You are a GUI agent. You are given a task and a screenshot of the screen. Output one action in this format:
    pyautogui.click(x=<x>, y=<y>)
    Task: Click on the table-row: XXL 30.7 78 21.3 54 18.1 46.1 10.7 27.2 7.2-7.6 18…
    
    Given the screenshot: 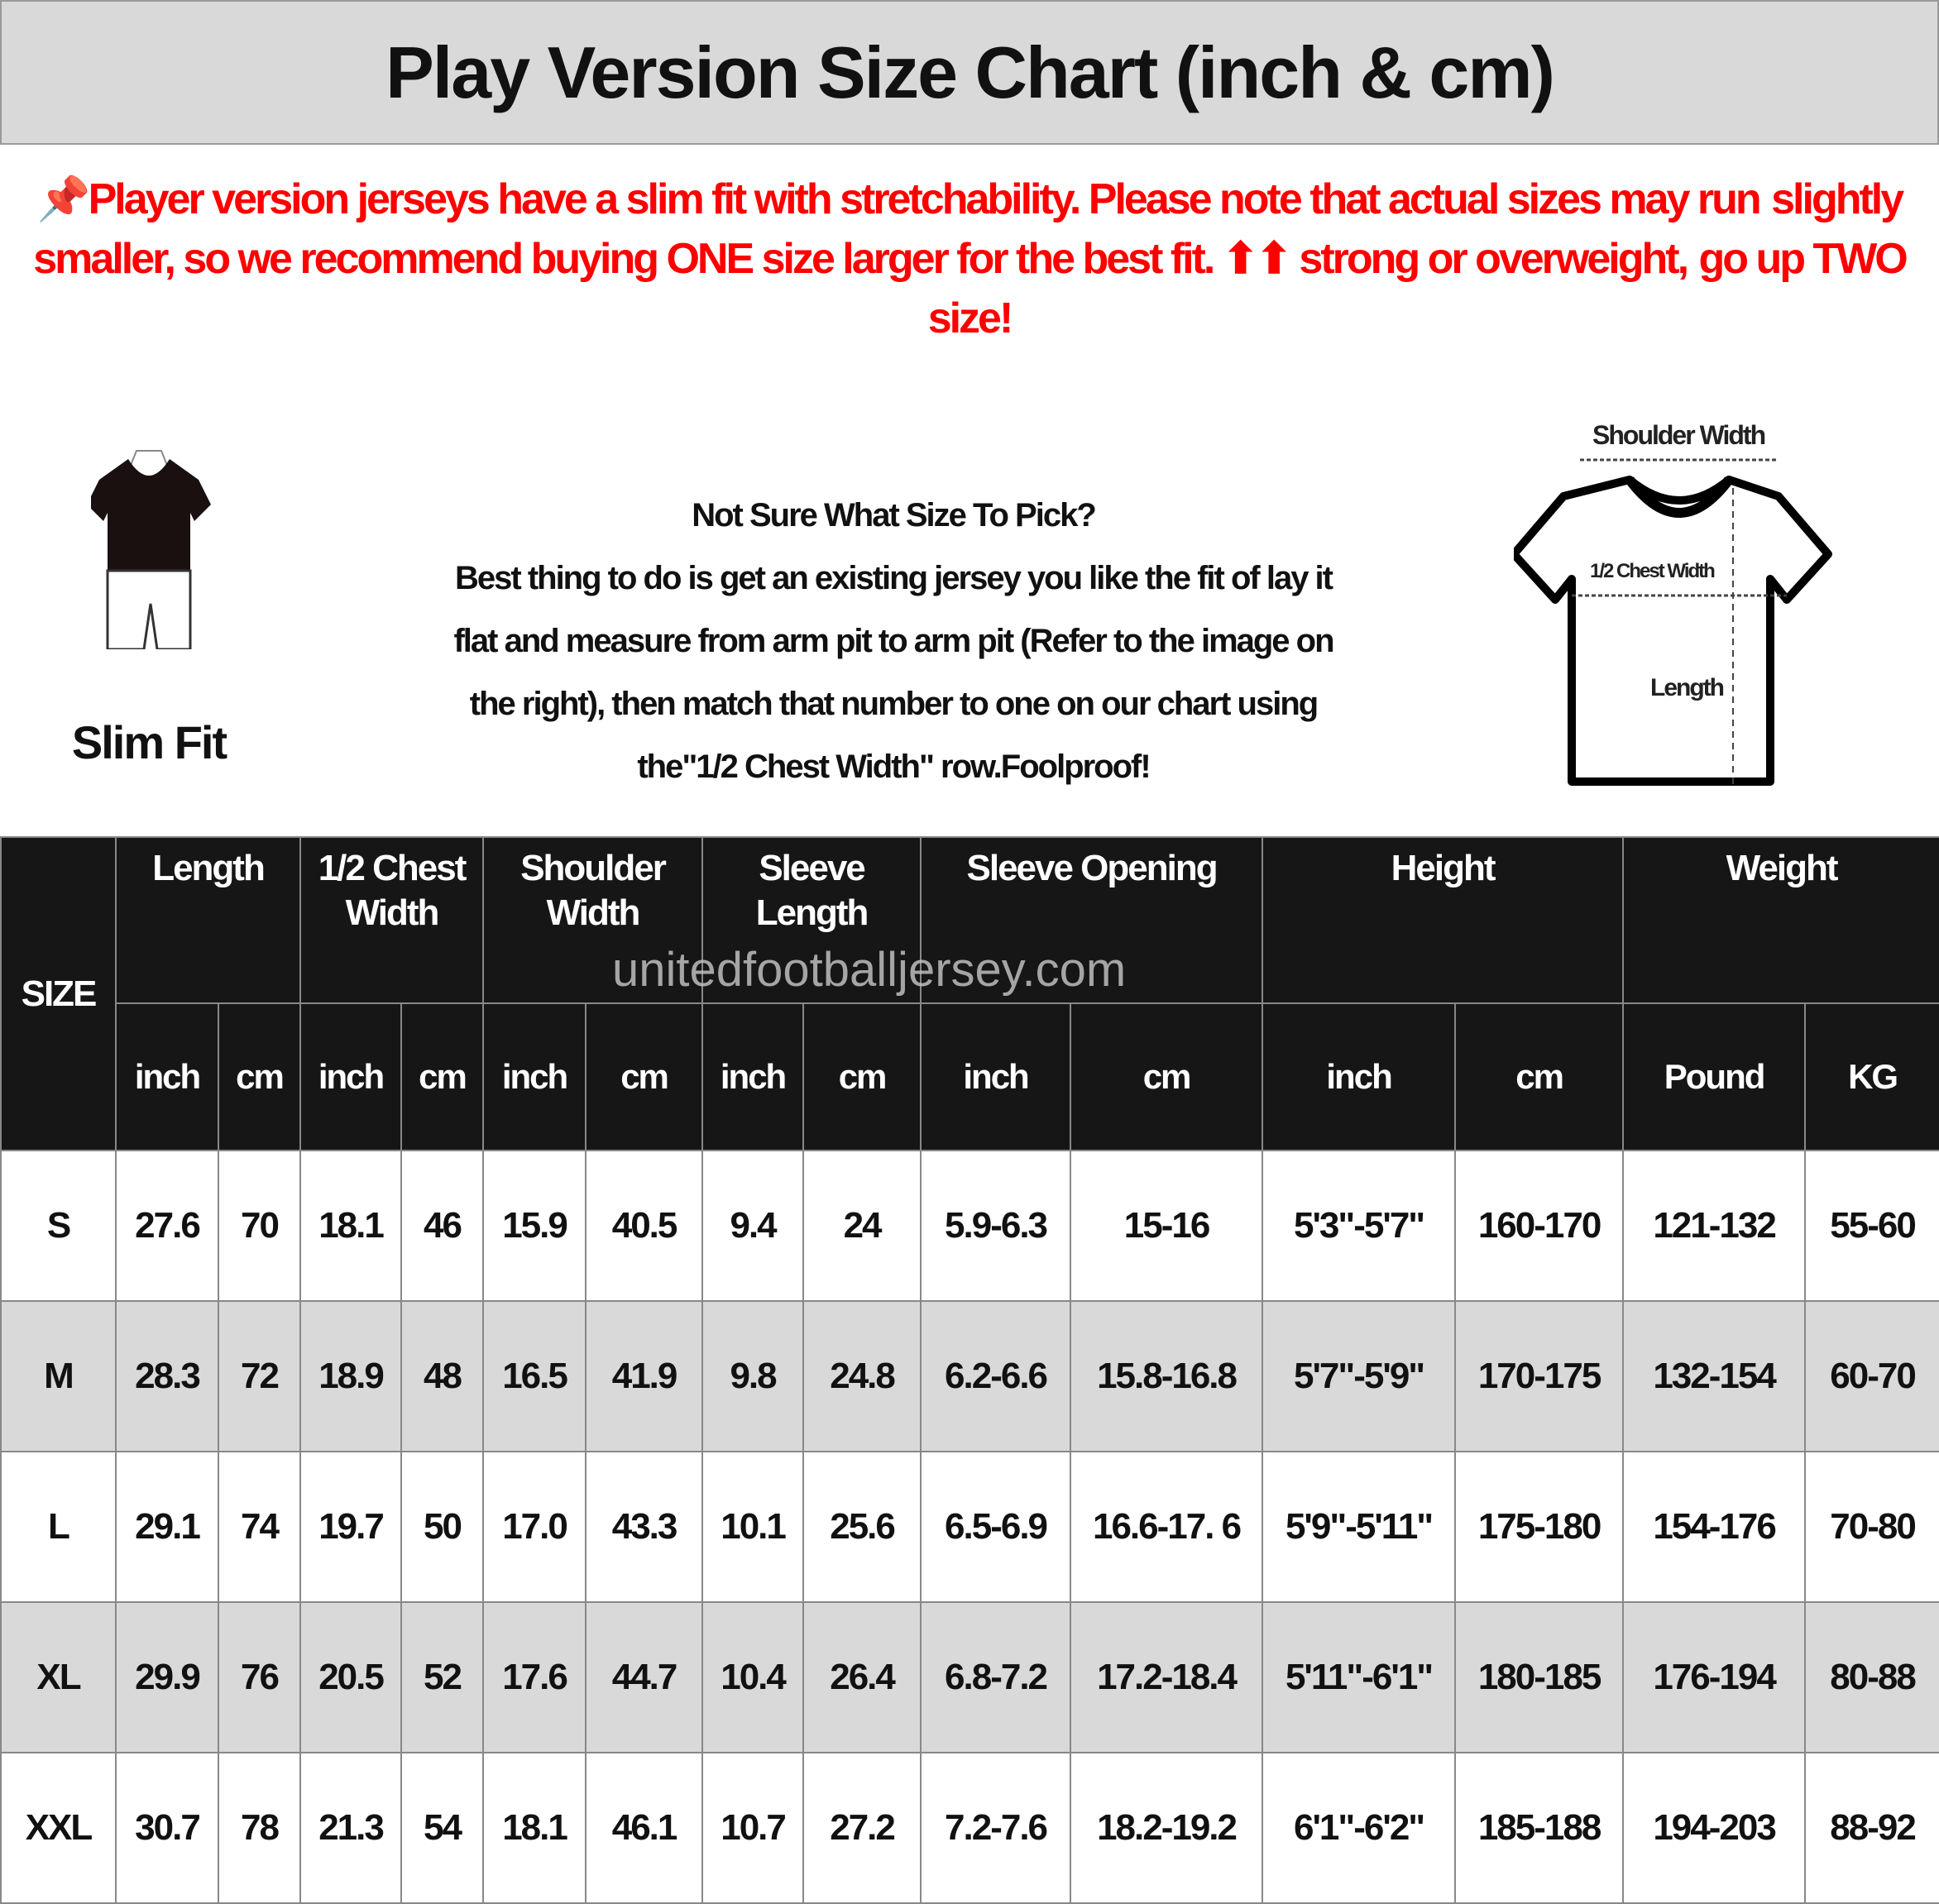 What is the action you would take?
    pyautogui.click(x=969, y=1828)
    